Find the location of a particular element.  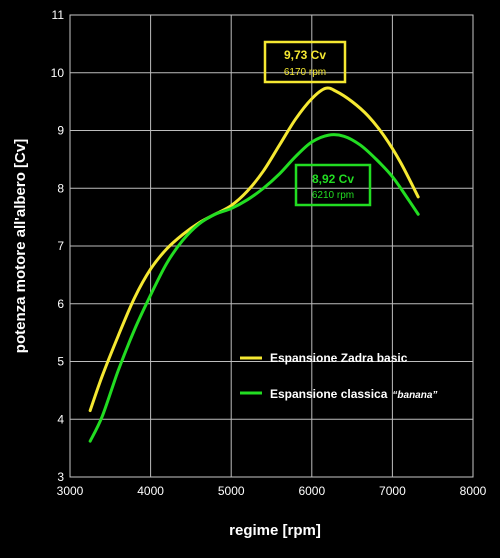

x-tick-label: 4000 is located at coordinates (150, 491).